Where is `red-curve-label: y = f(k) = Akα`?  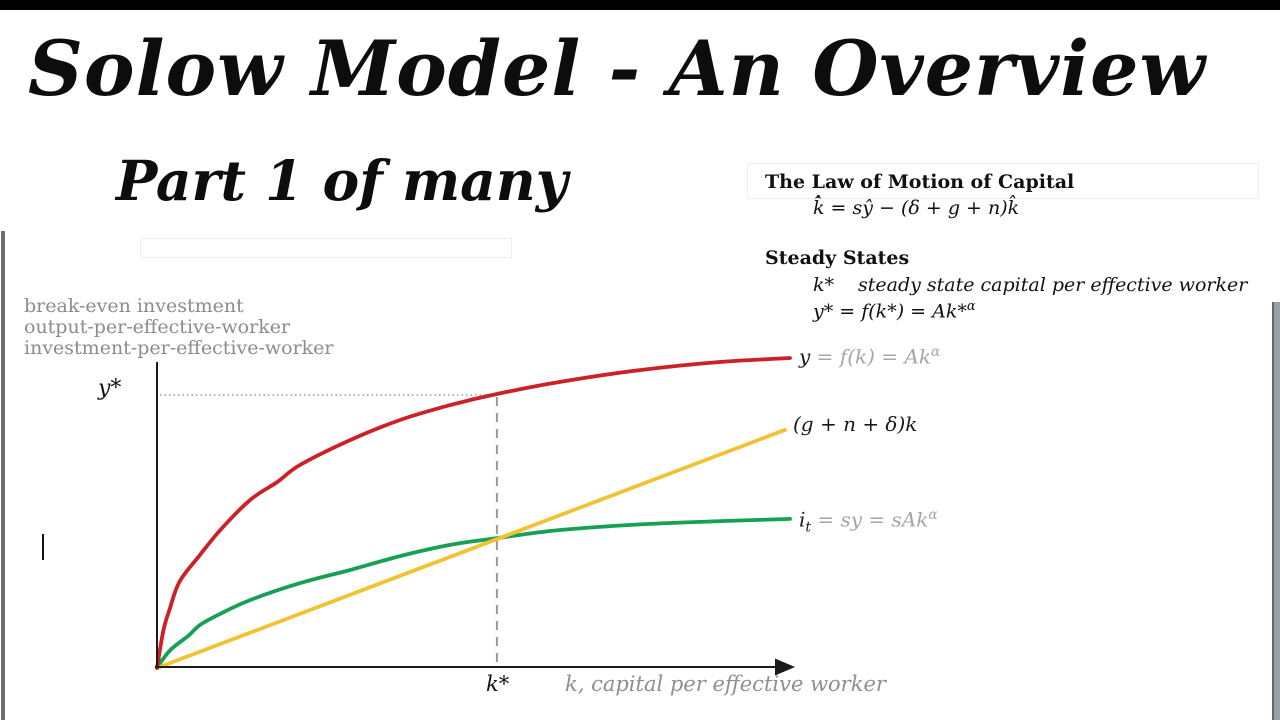 red-curve-label: y = f(k) = Akα is located at coordinates (869, 356).